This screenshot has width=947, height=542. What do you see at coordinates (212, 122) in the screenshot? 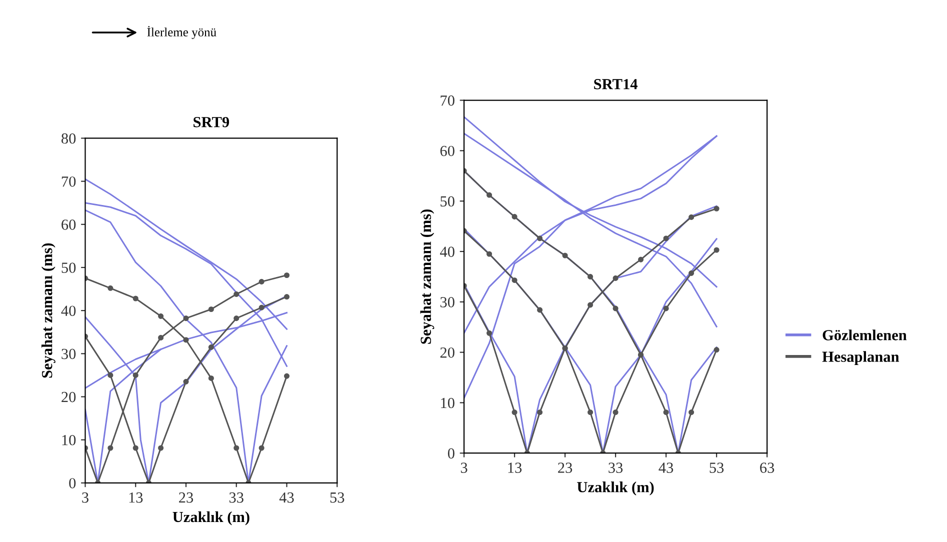
I see `chart-title: SRT9` at bounding box center [212, 122].